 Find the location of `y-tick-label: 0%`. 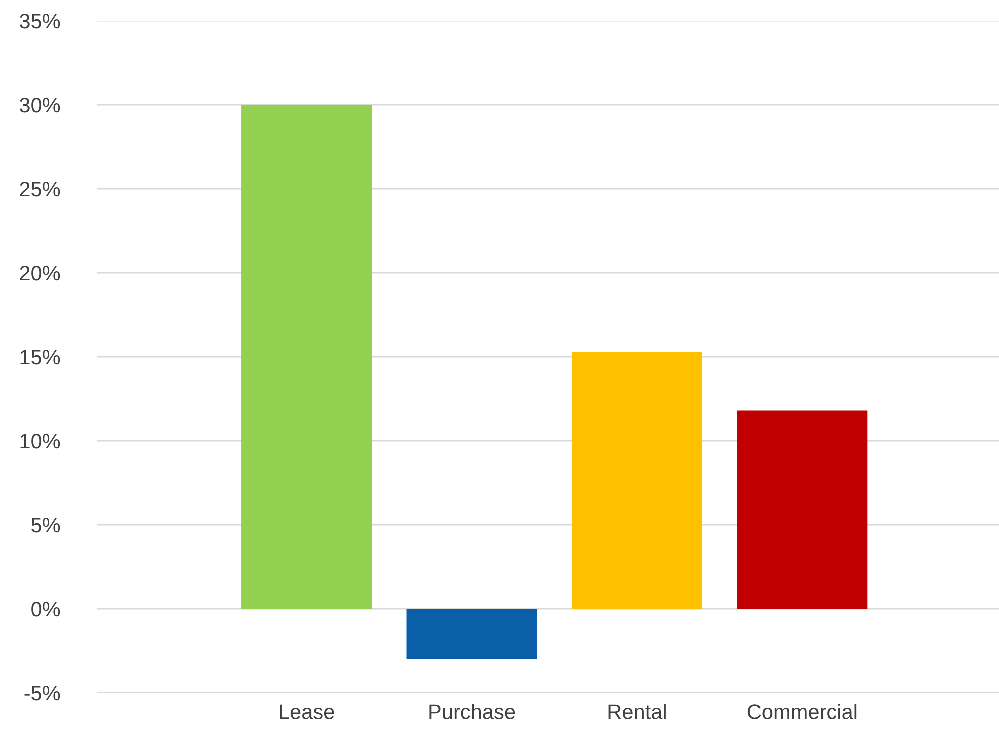

y-tick-label: 0% is located at coordinates (46, 609).